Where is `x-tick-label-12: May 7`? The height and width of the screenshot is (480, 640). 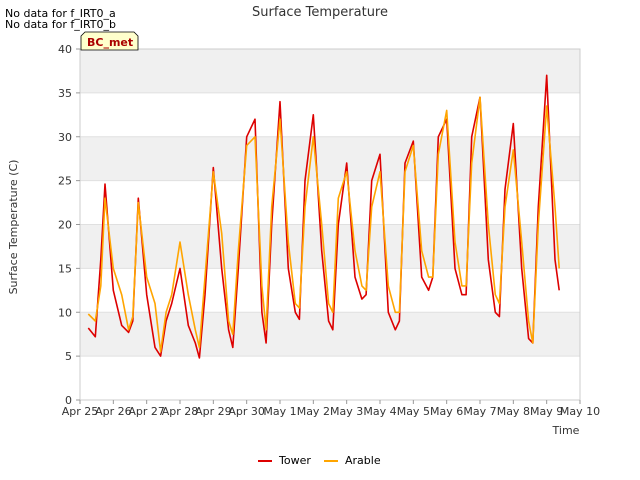 x-tick-label-12: May 7 is located at coordinates (479, 411).